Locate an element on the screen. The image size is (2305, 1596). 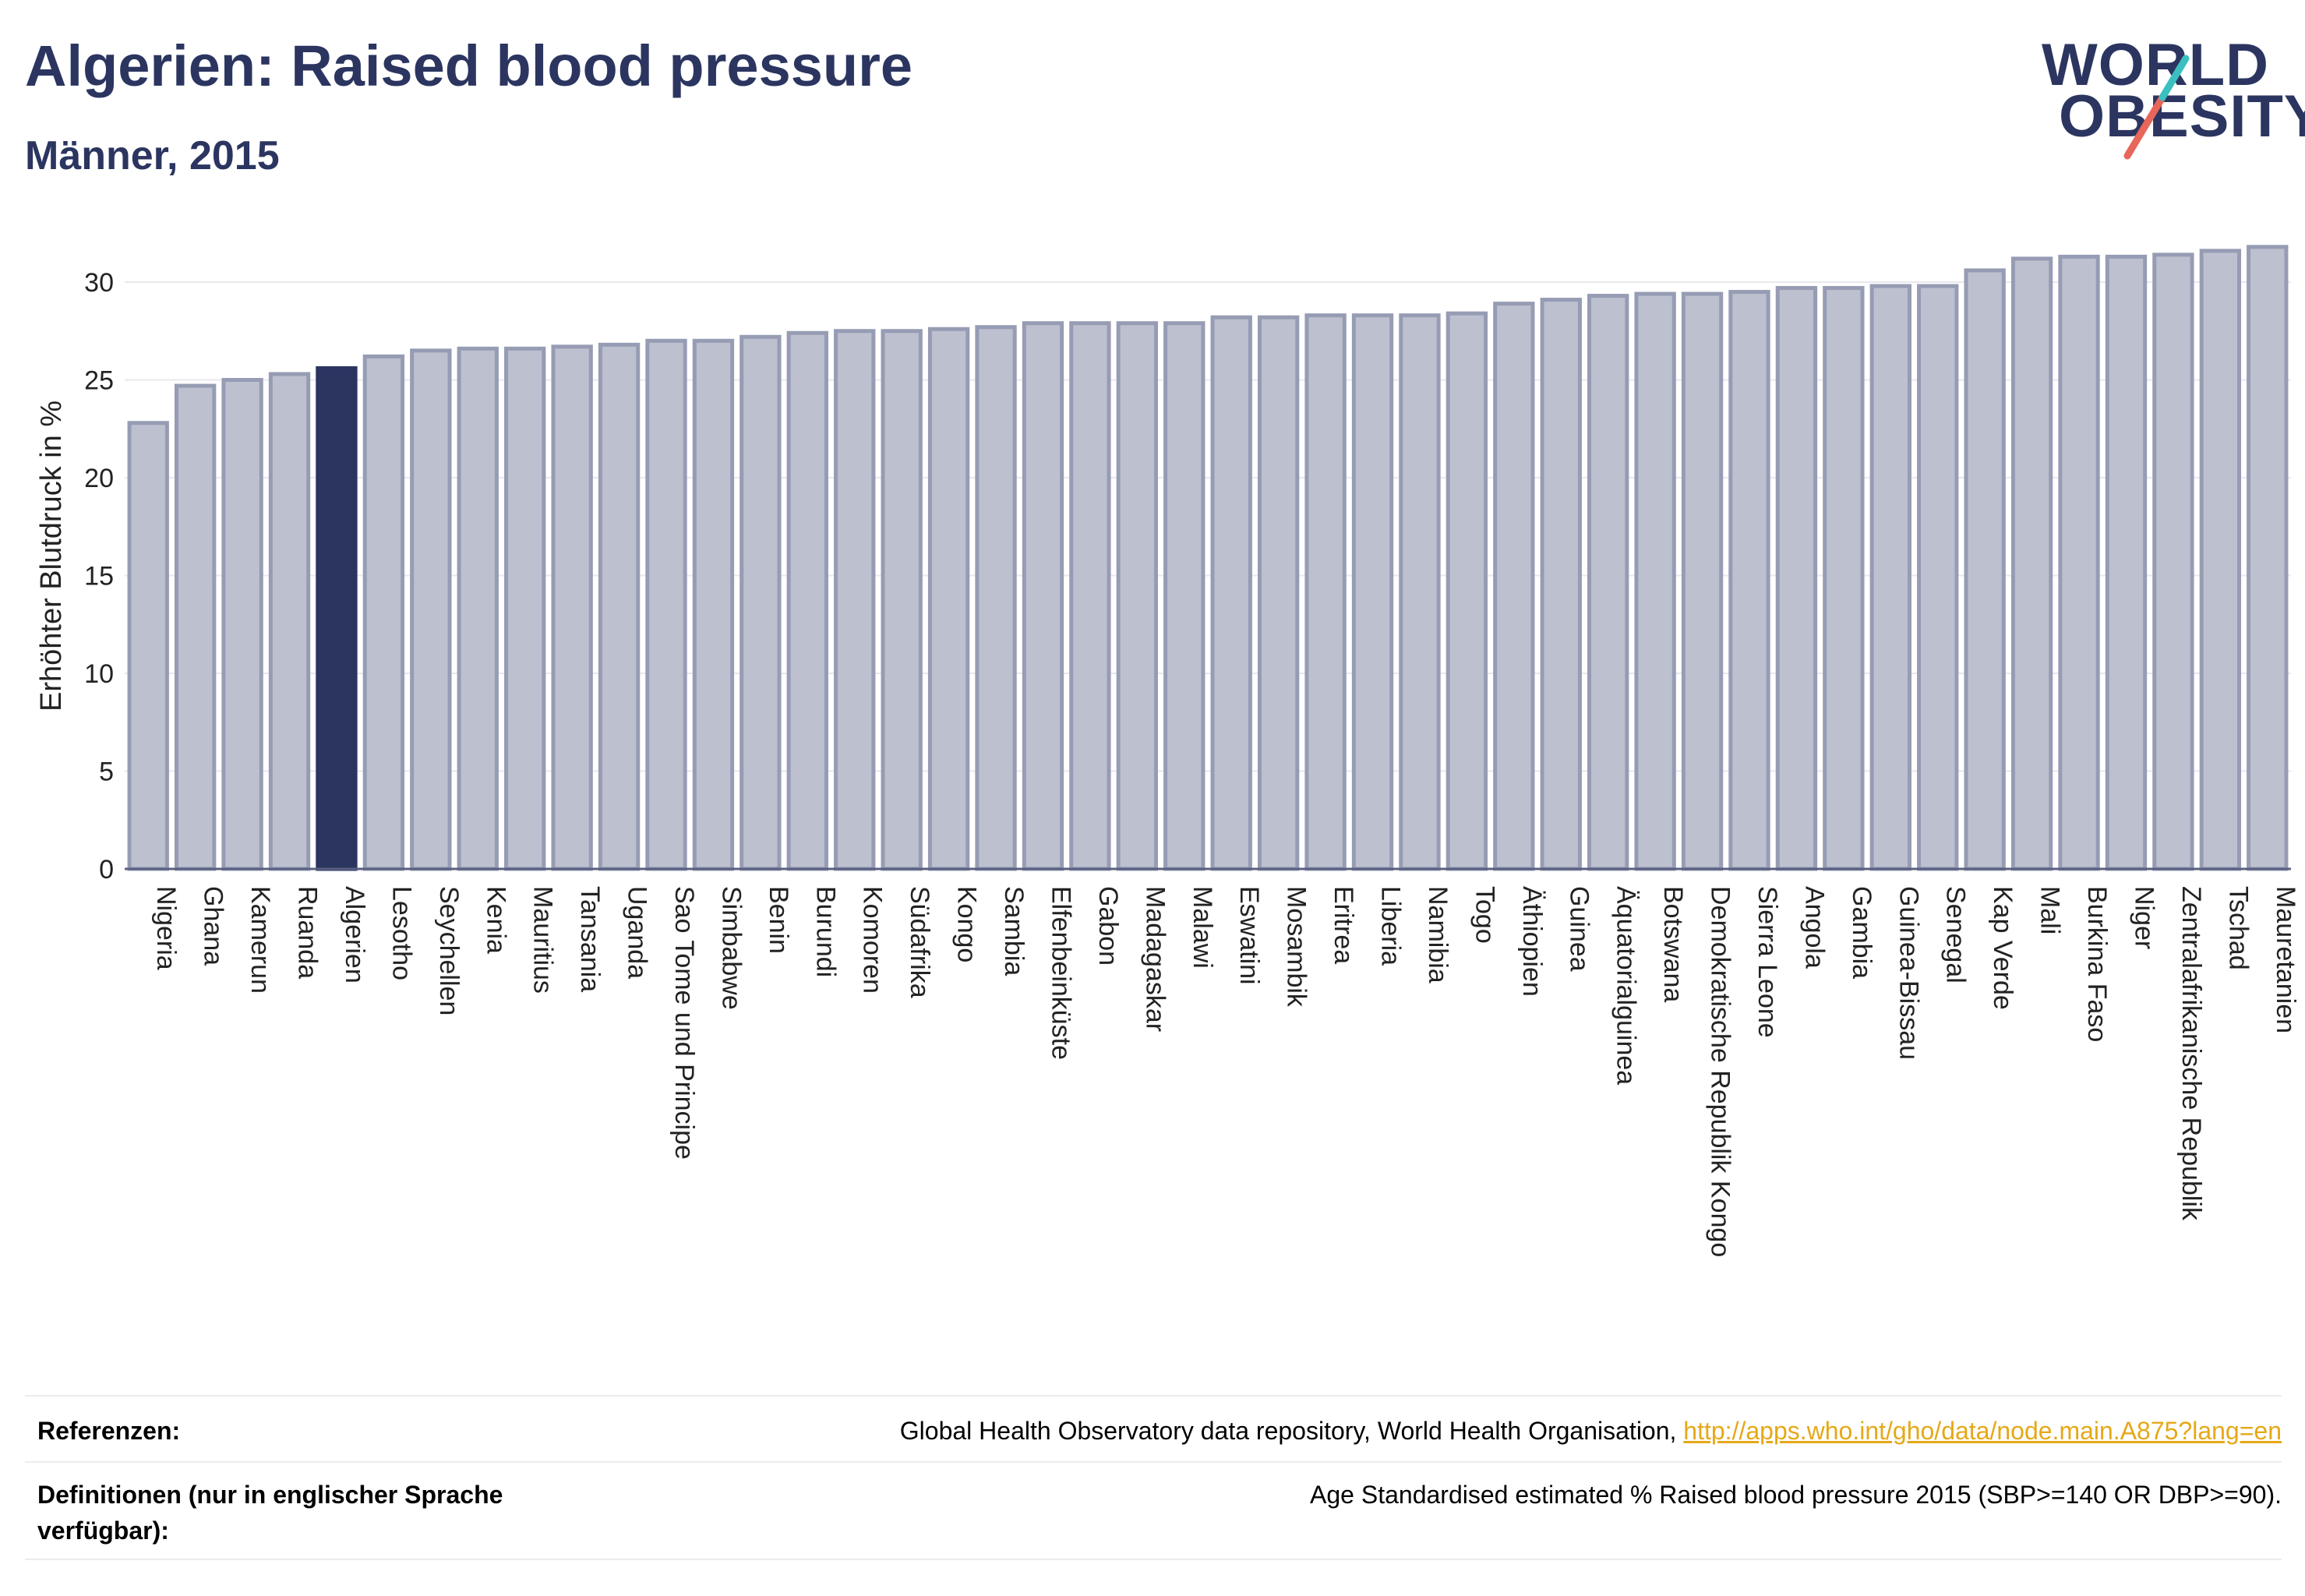
x-tick-label: Kap Verde is located at coordinates (2003, 948).